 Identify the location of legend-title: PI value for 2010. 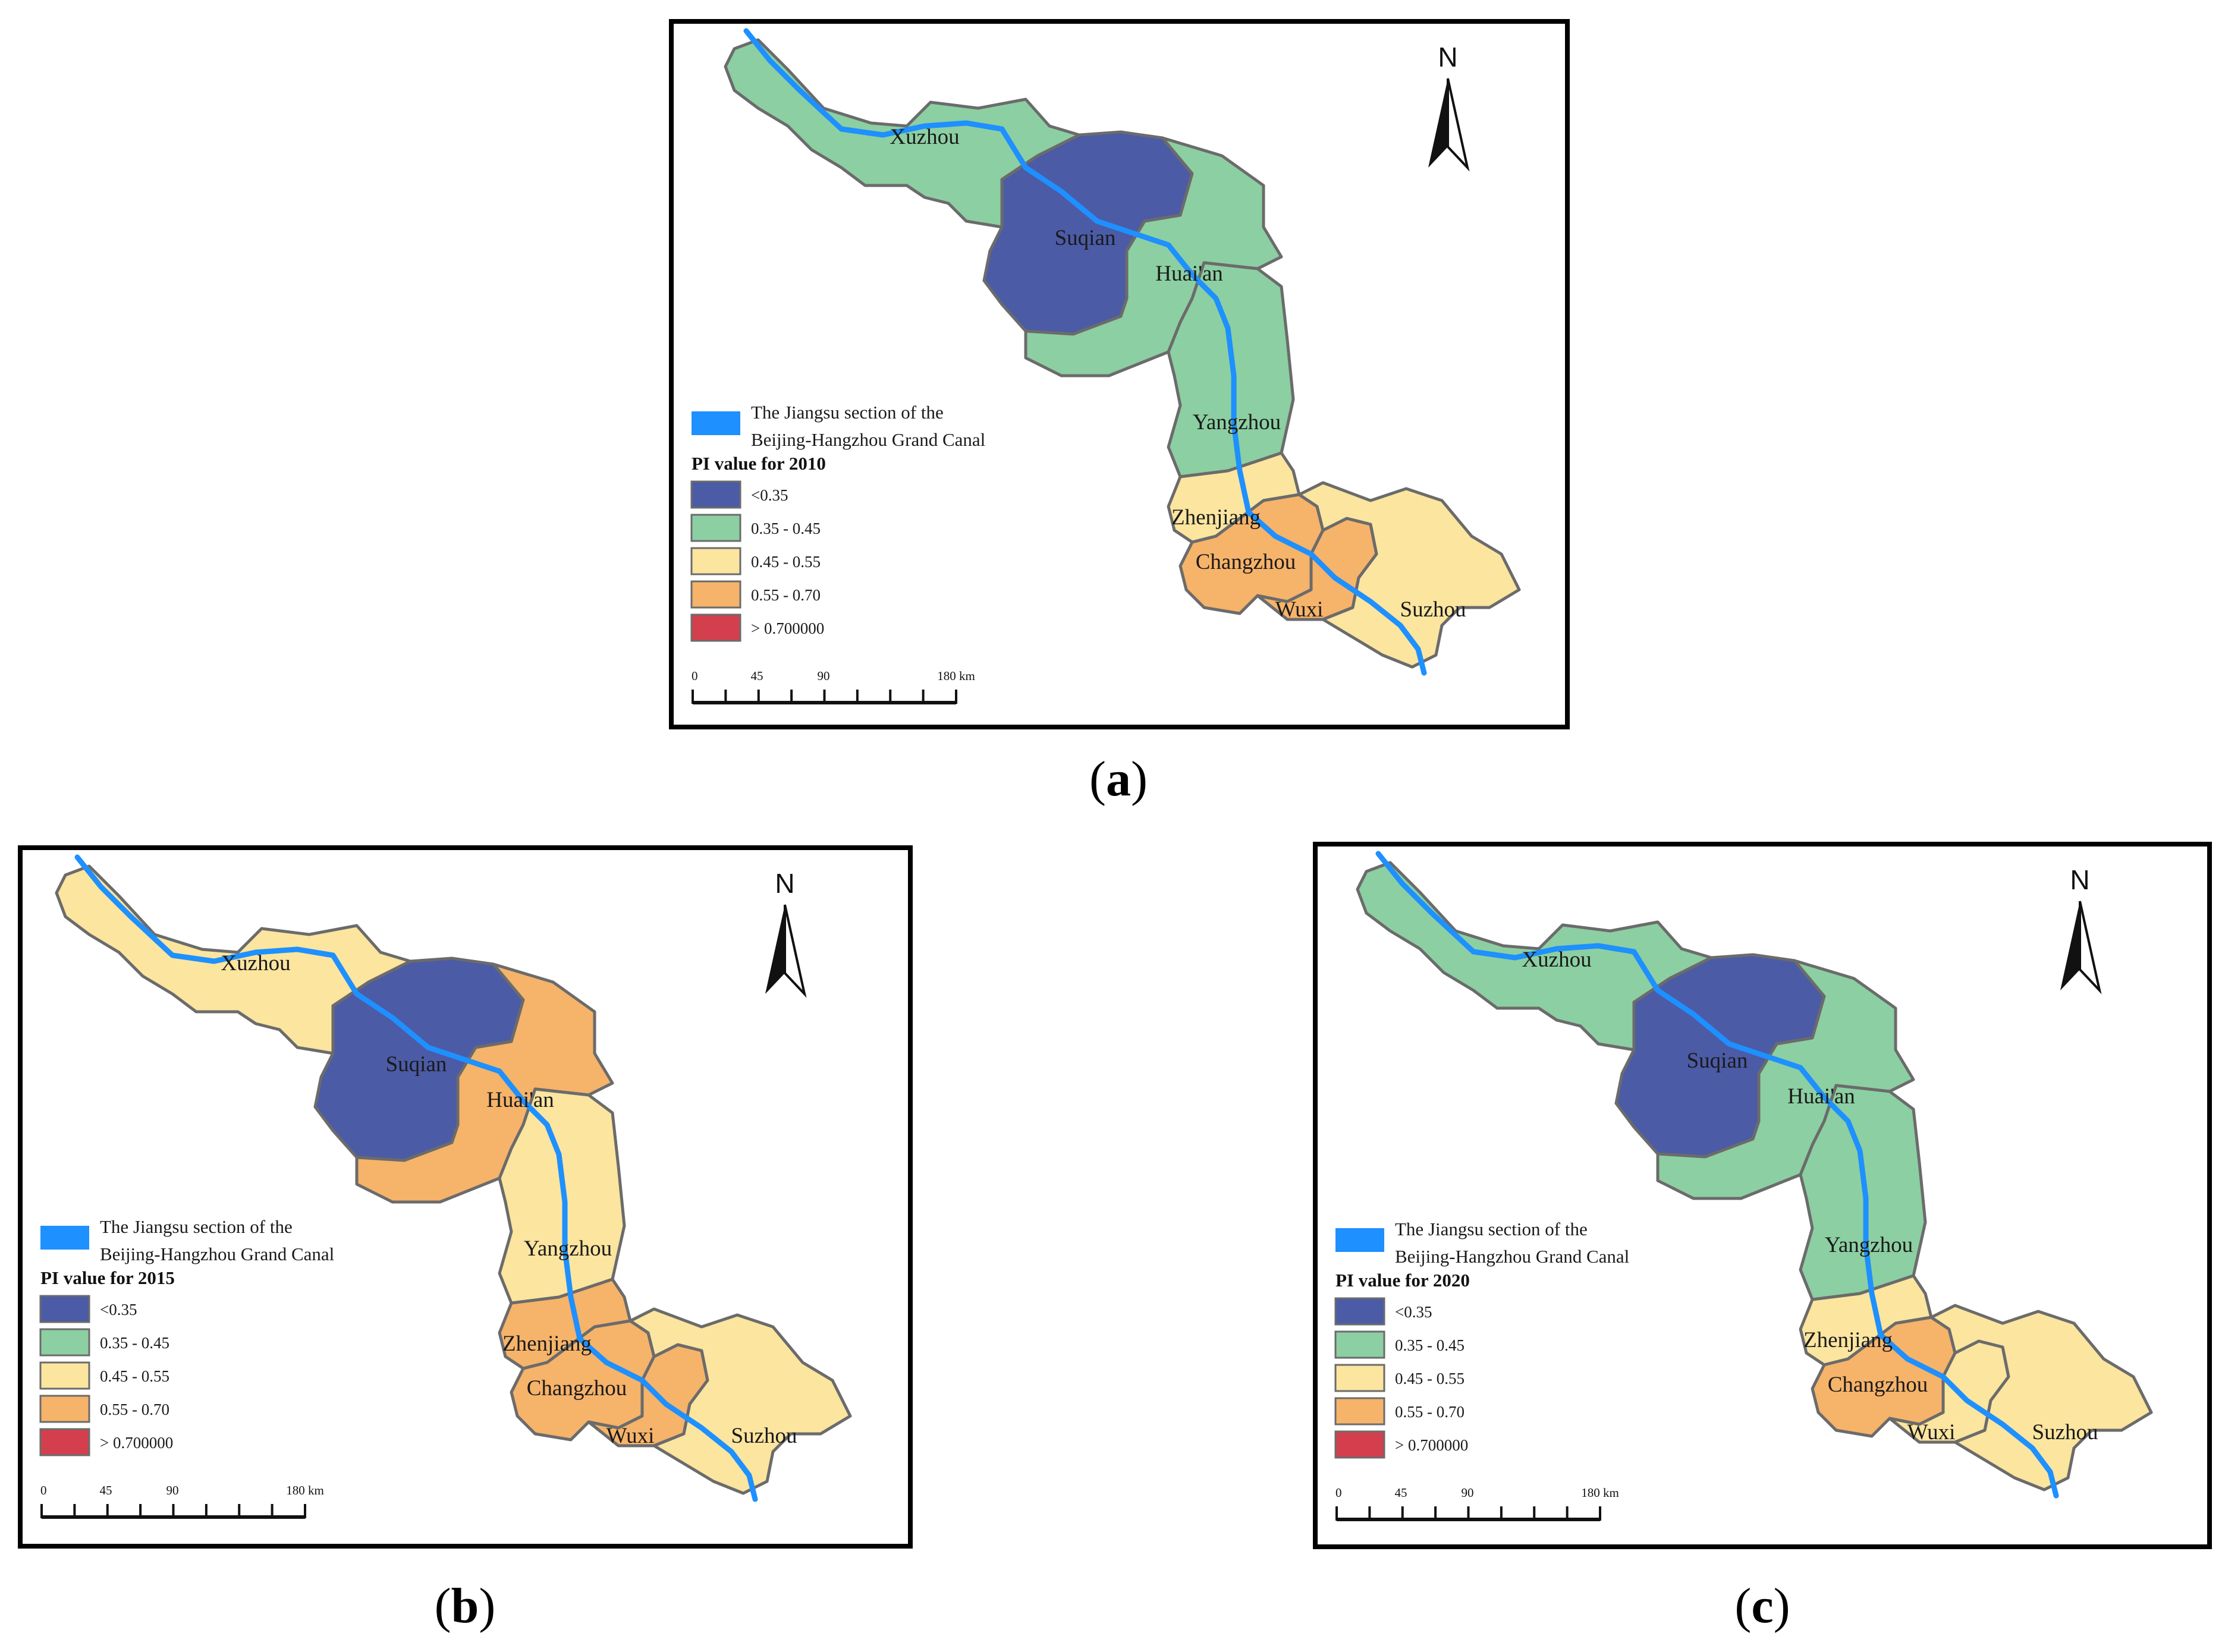
(759, 463).